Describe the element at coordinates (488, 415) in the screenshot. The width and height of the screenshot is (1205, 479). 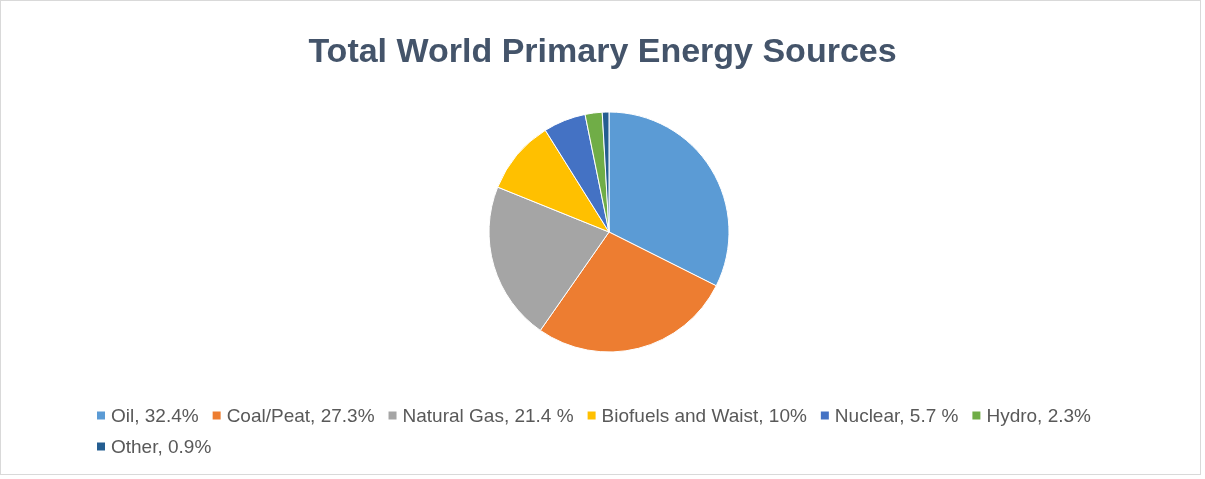
I see `legend-label: Natural Gas, 21.4 %` at that location.